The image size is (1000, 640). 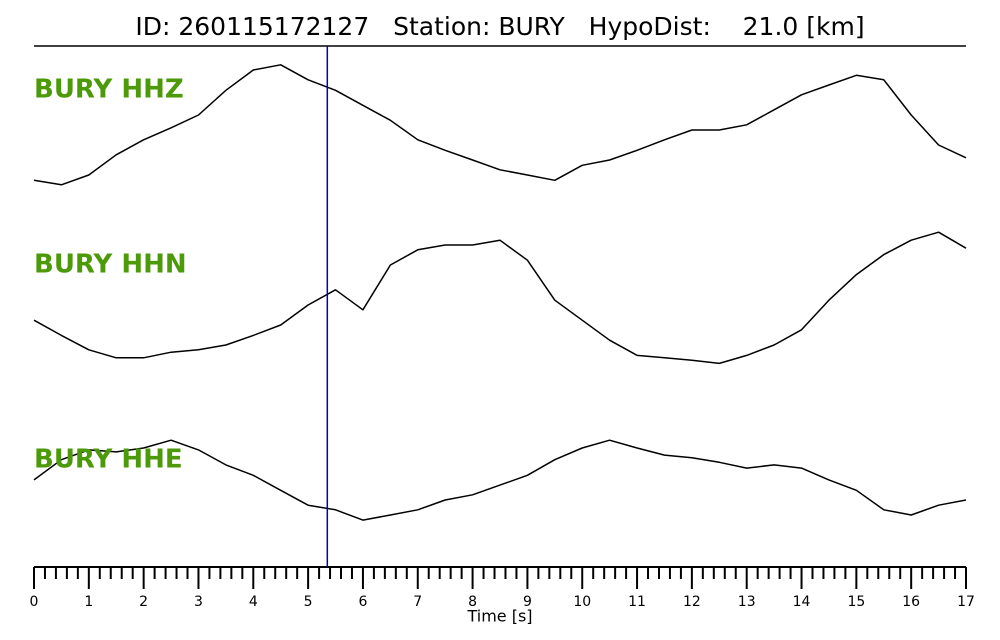 What do you see at coordinates (637, 602) in the screenshot?
I see `x-tick-label: 11` at bounding box center [637, 602].